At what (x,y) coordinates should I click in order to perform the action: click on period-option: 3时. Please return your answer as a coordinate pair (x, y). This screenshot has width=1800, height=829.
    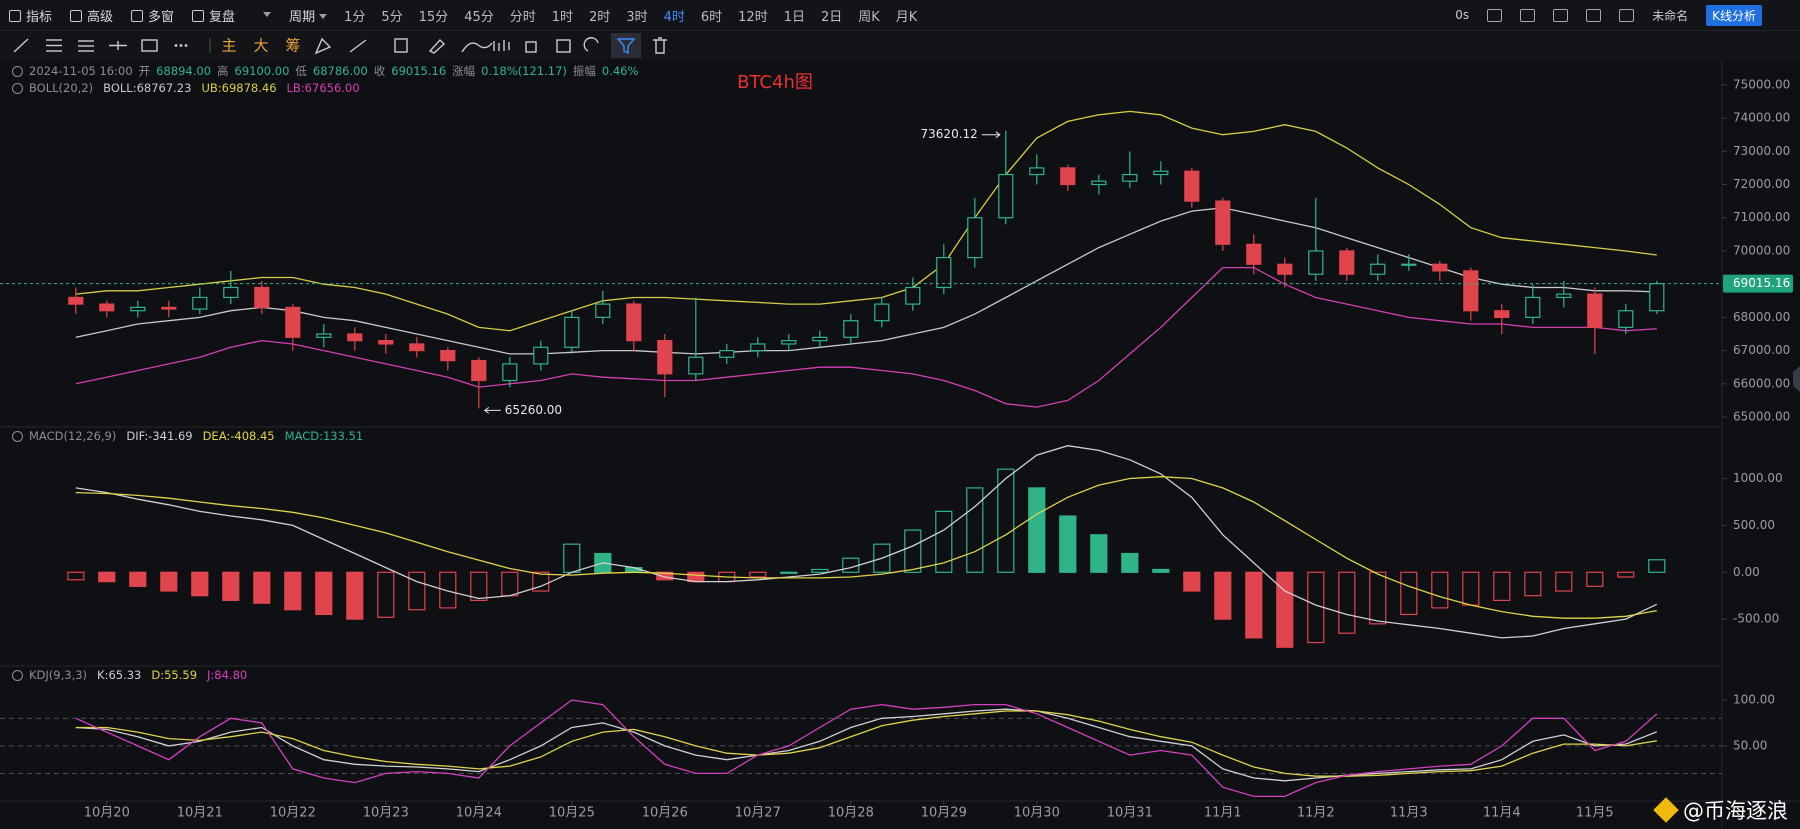
    Looking at the image, I should click on (637, 17).